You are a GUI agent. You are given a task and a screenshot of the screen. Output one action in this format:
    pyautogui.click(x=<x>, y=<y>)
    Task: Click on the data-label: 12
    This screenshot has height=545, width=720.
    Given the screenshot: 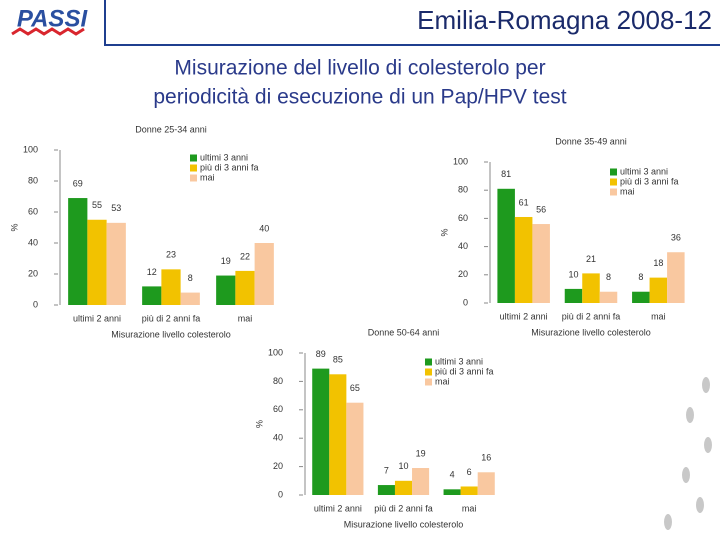 What is the action you would take?
    pyautogui.click(x=152, y=272)
    